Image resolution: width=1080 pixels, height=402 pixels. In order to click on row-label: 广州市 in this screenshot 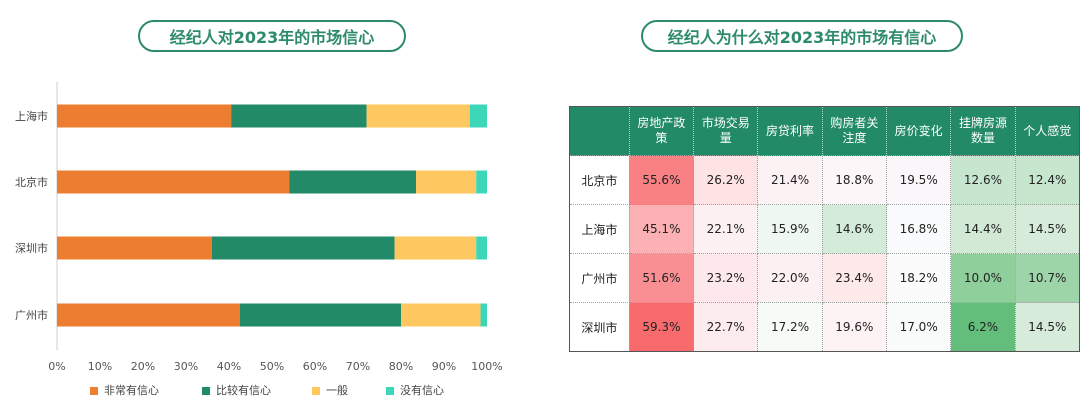, I will do `click(599, 278)`.